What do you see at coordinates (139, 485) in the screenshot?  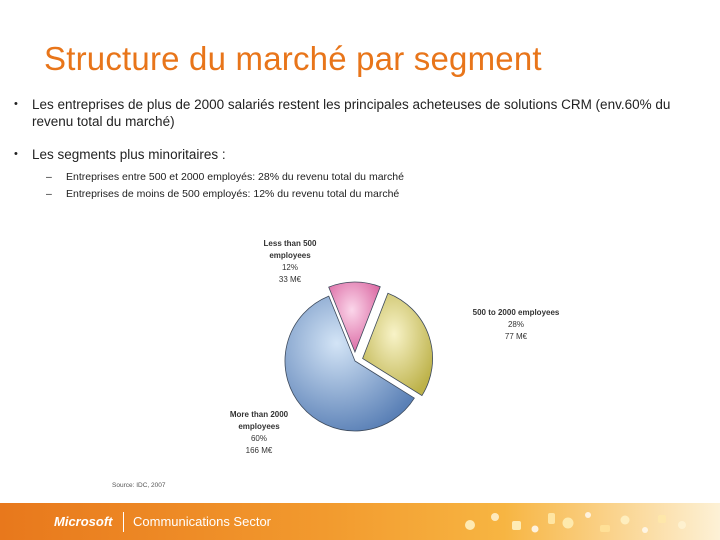 I see `chart-source: Source: IDC, 2007` at bounding box center [139, 485].